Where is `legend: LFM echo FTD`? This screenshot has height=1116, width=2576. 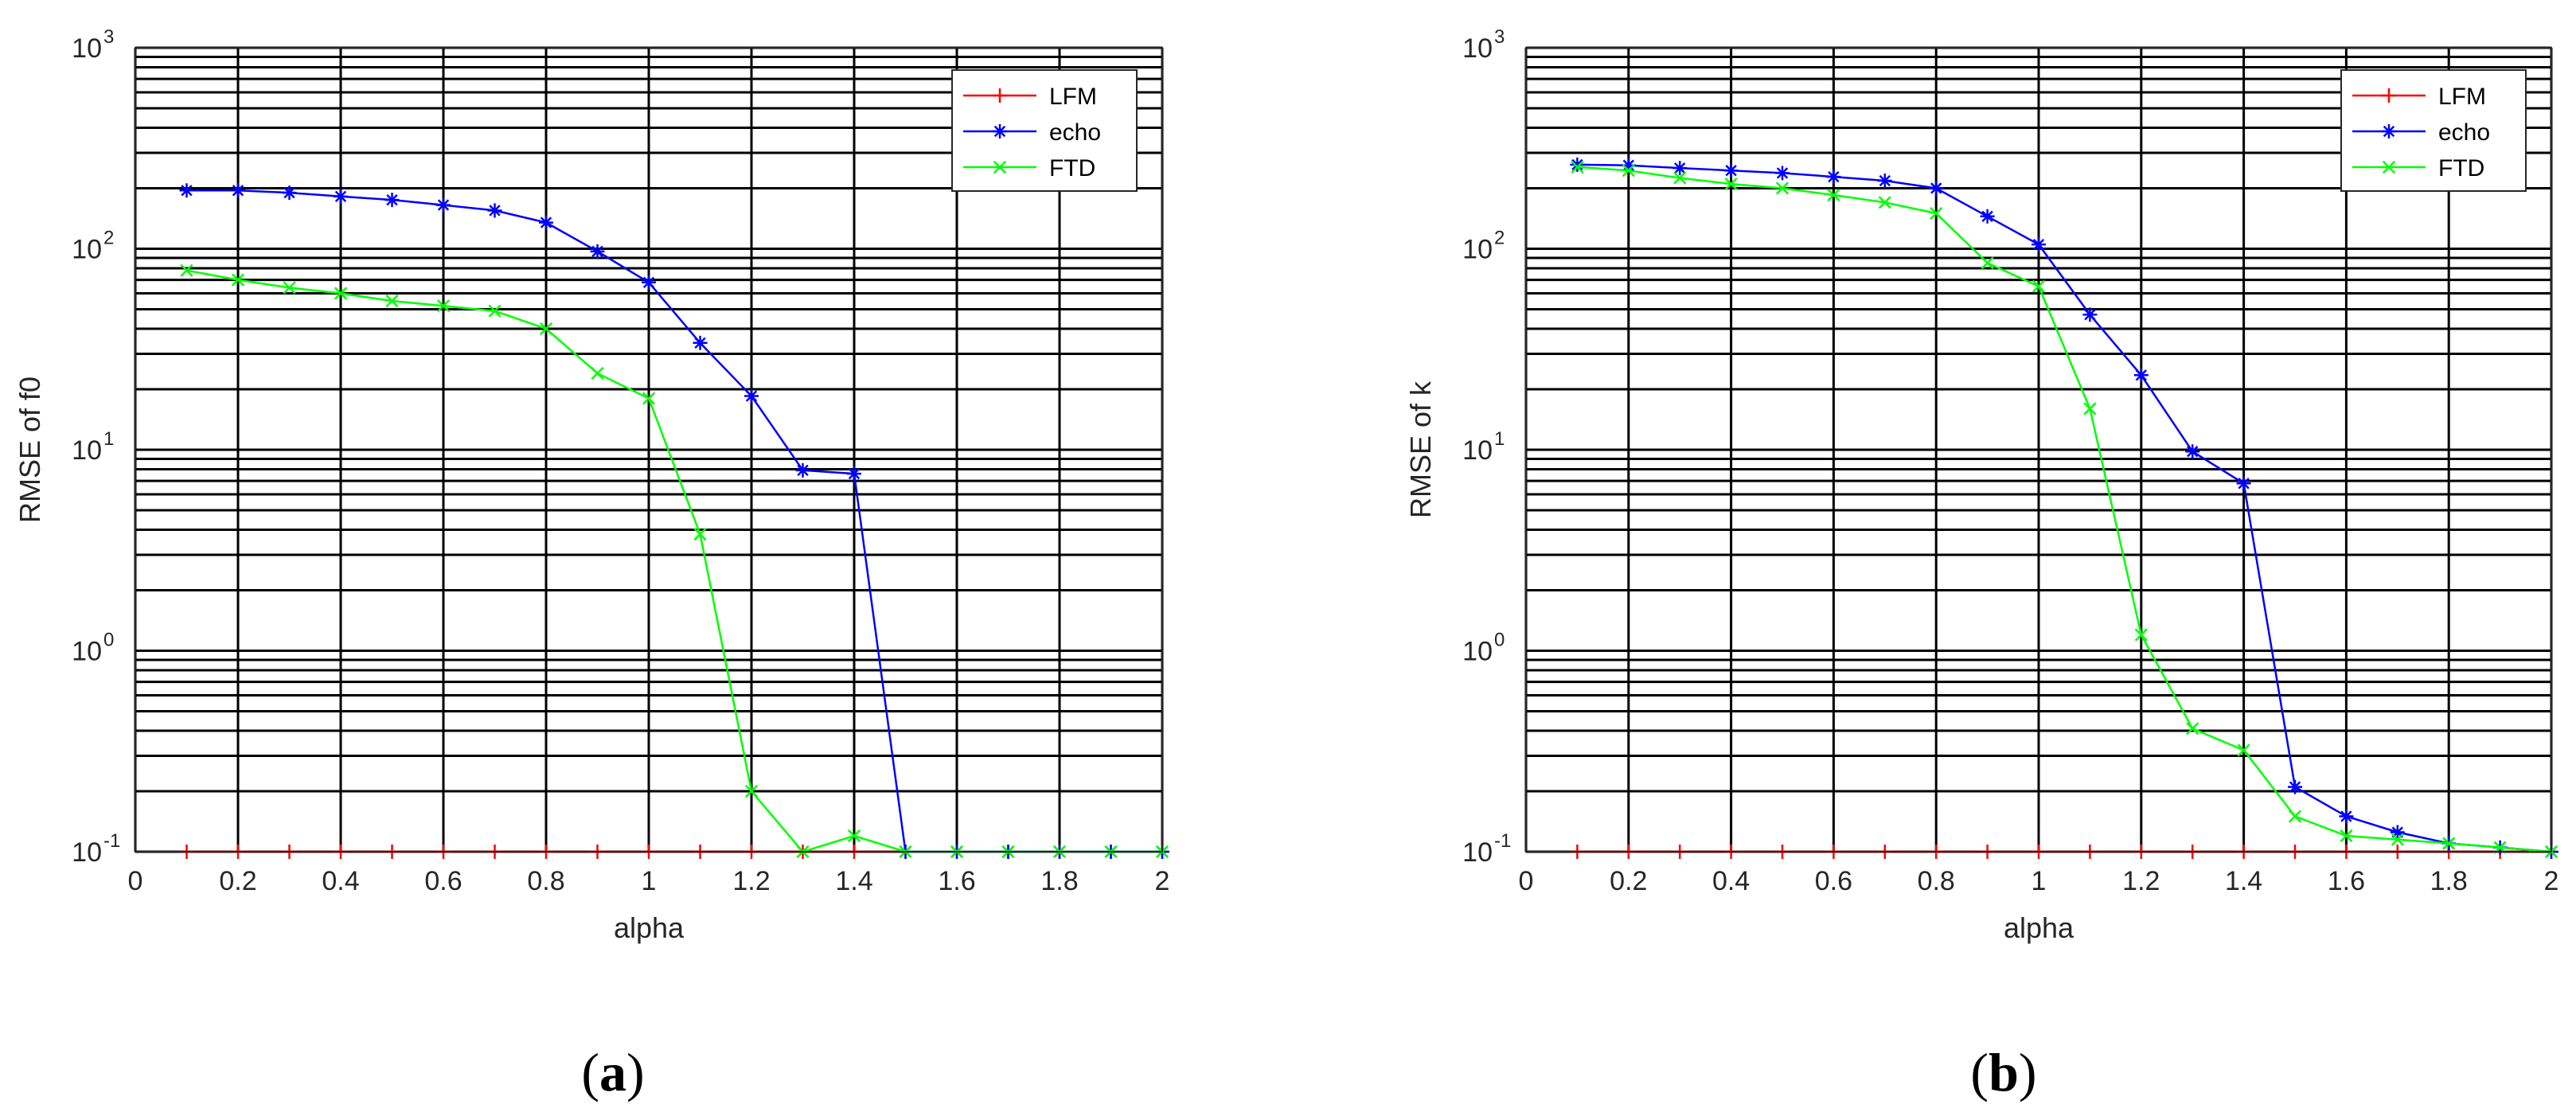
legend: LFM echo FTD is located at coordinates (2433, 130).